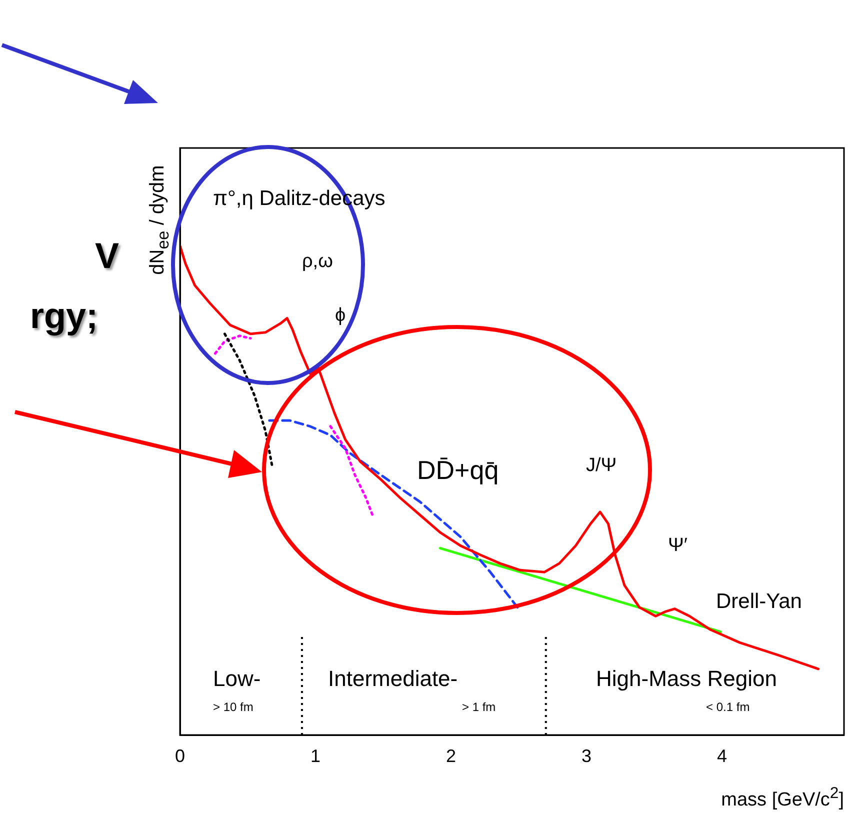 This screenshot has height=815, width=850. Describe the element at coordinates (458, 470) in the screenshot. I see `annotation: DD̄+qq̄` at that location.